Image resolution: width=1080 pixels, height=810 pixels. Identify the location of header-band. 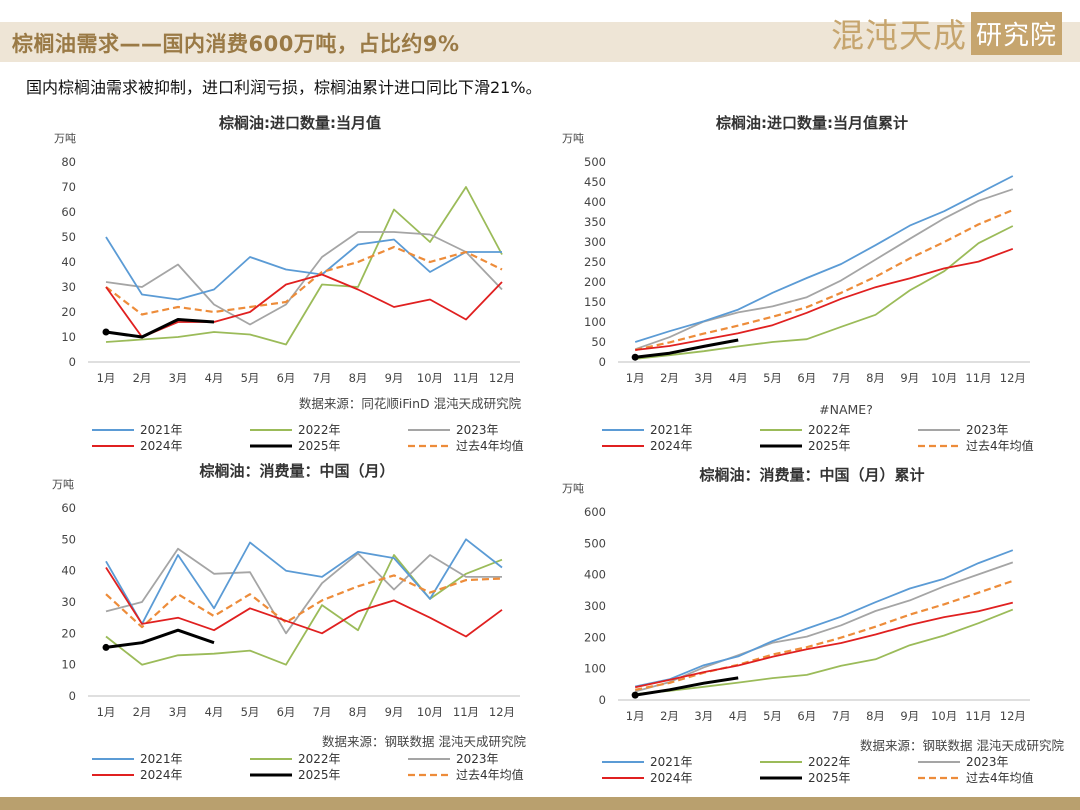
(540, 42).